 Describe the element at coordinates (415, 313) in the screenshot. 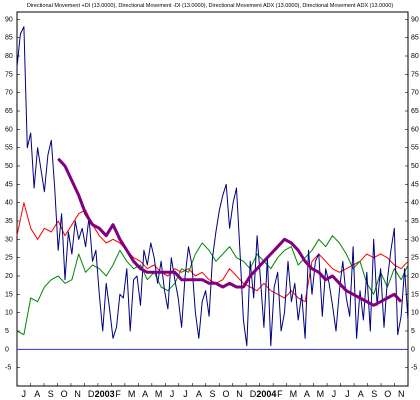

I see `y-tick-label-right: 10` at that location.